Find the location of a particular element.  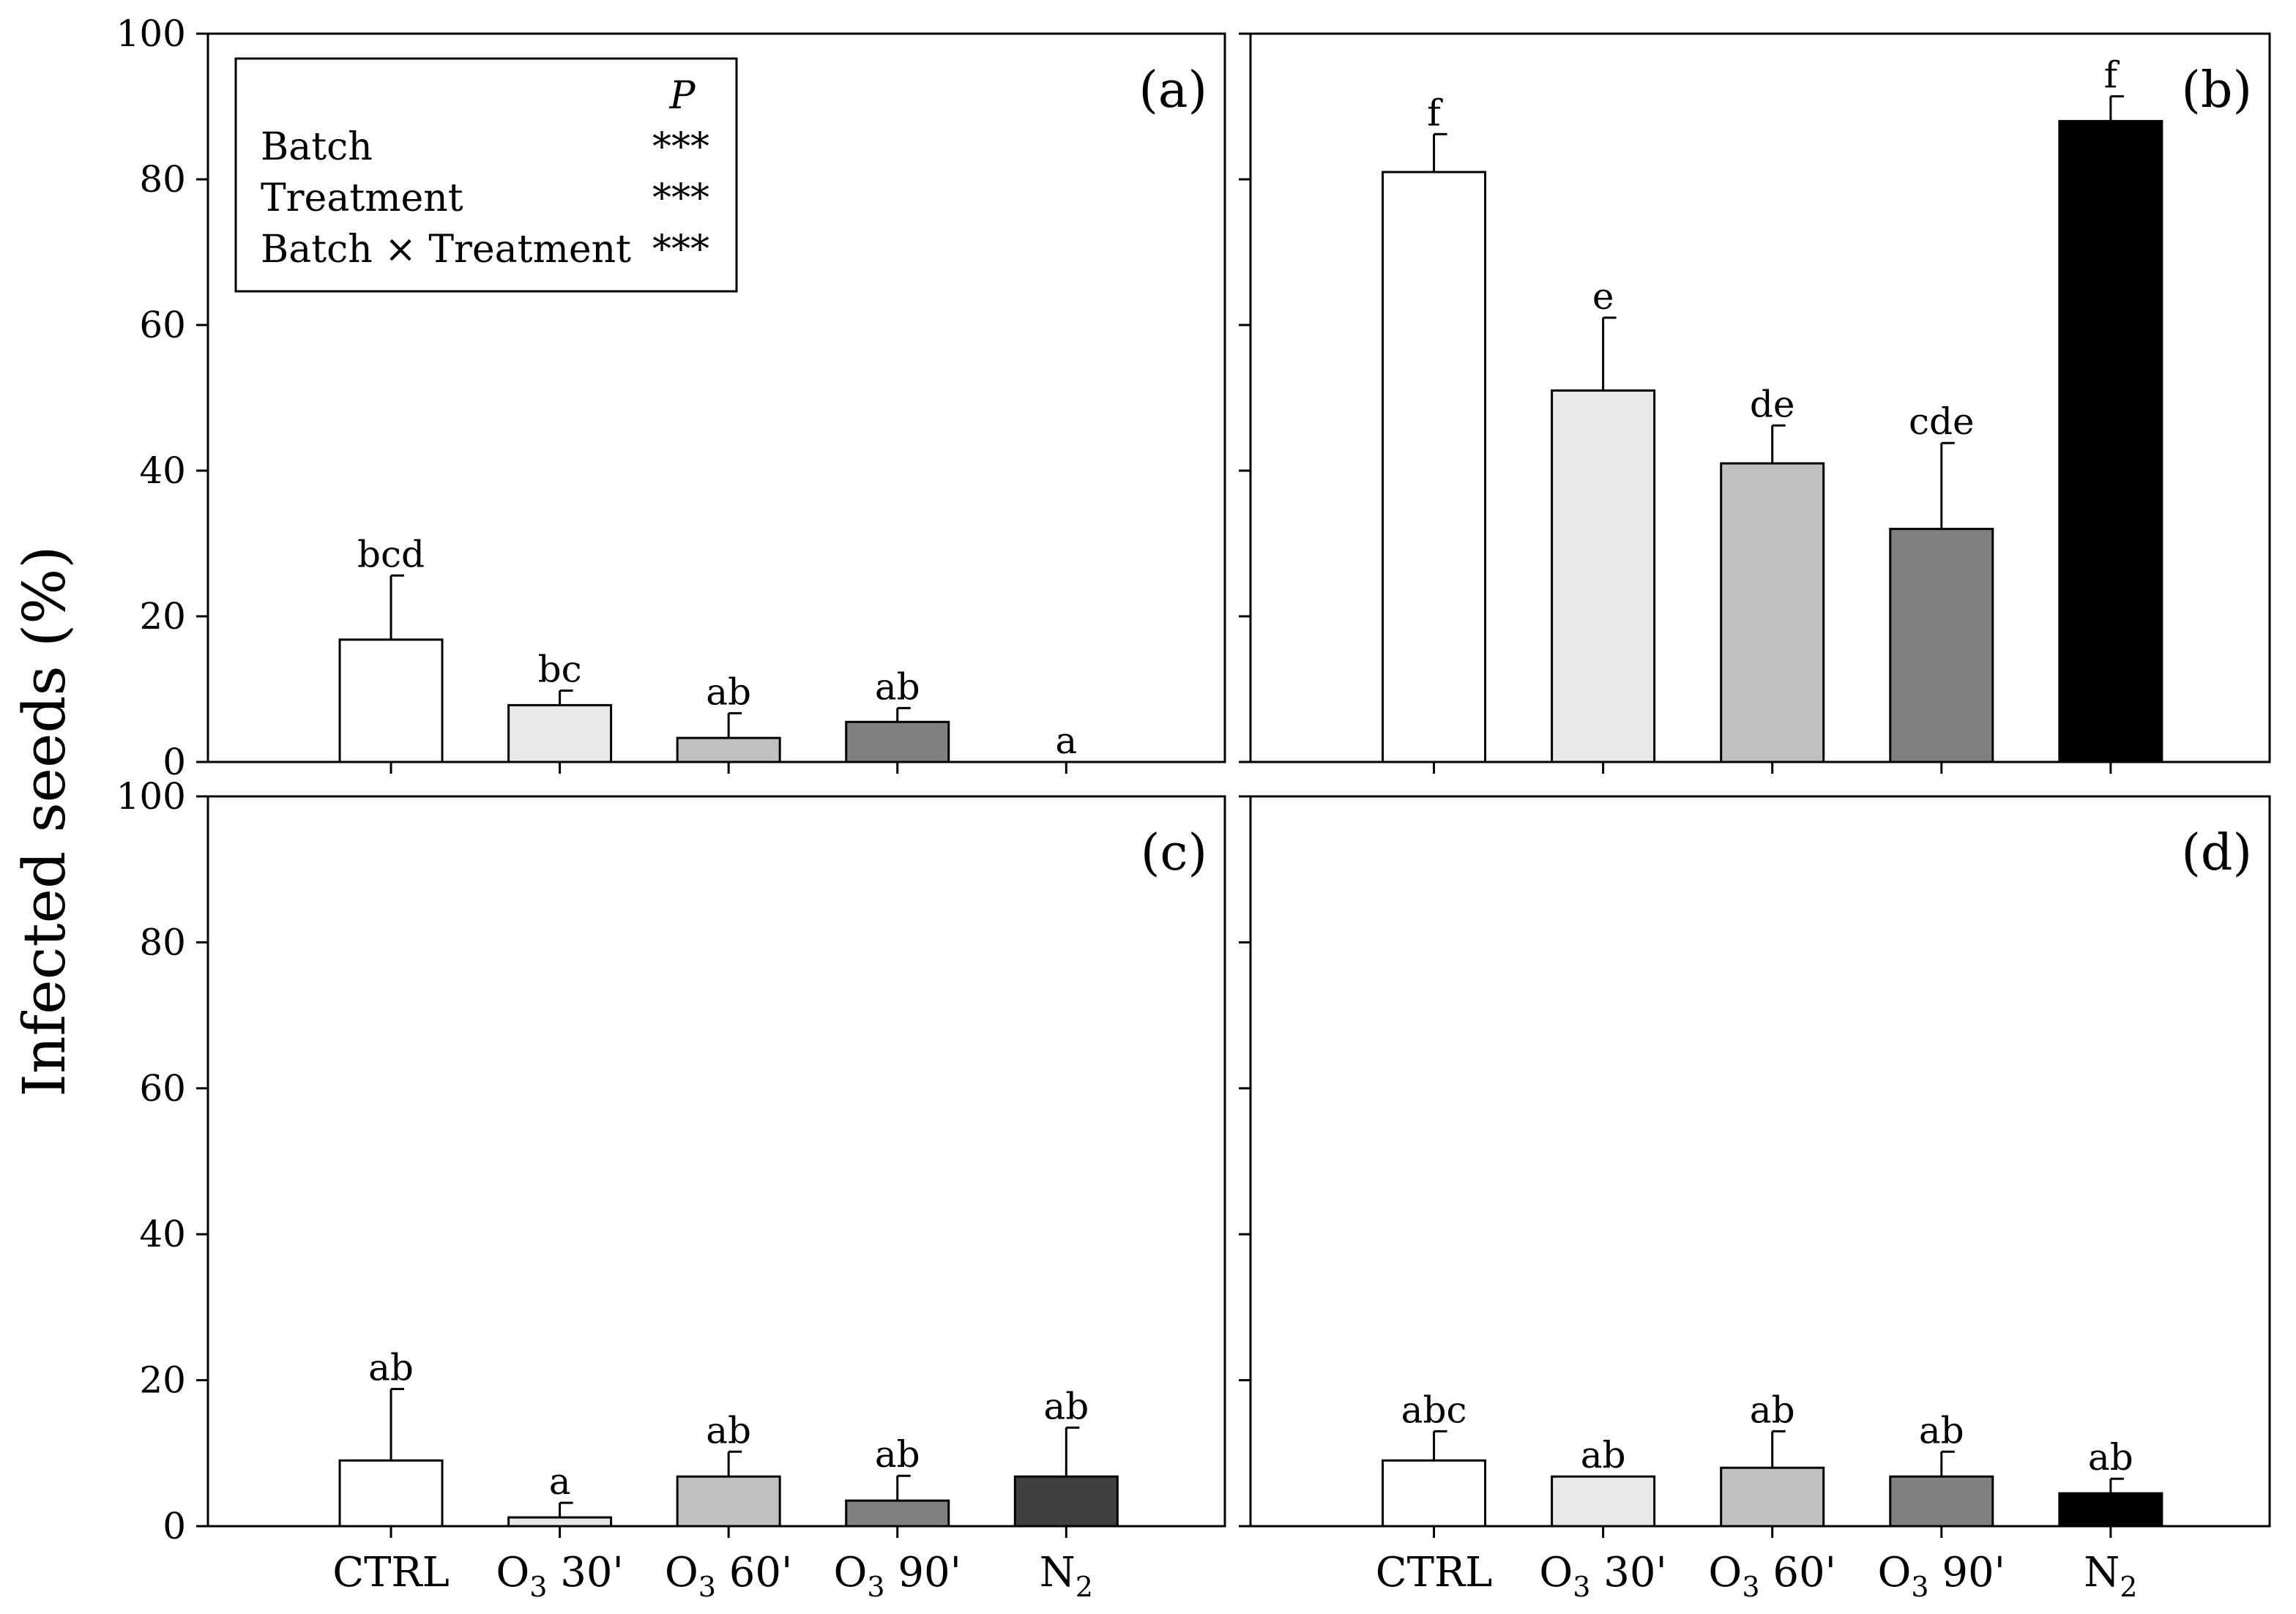

legend-header: P is located at coordinates (682, 96).